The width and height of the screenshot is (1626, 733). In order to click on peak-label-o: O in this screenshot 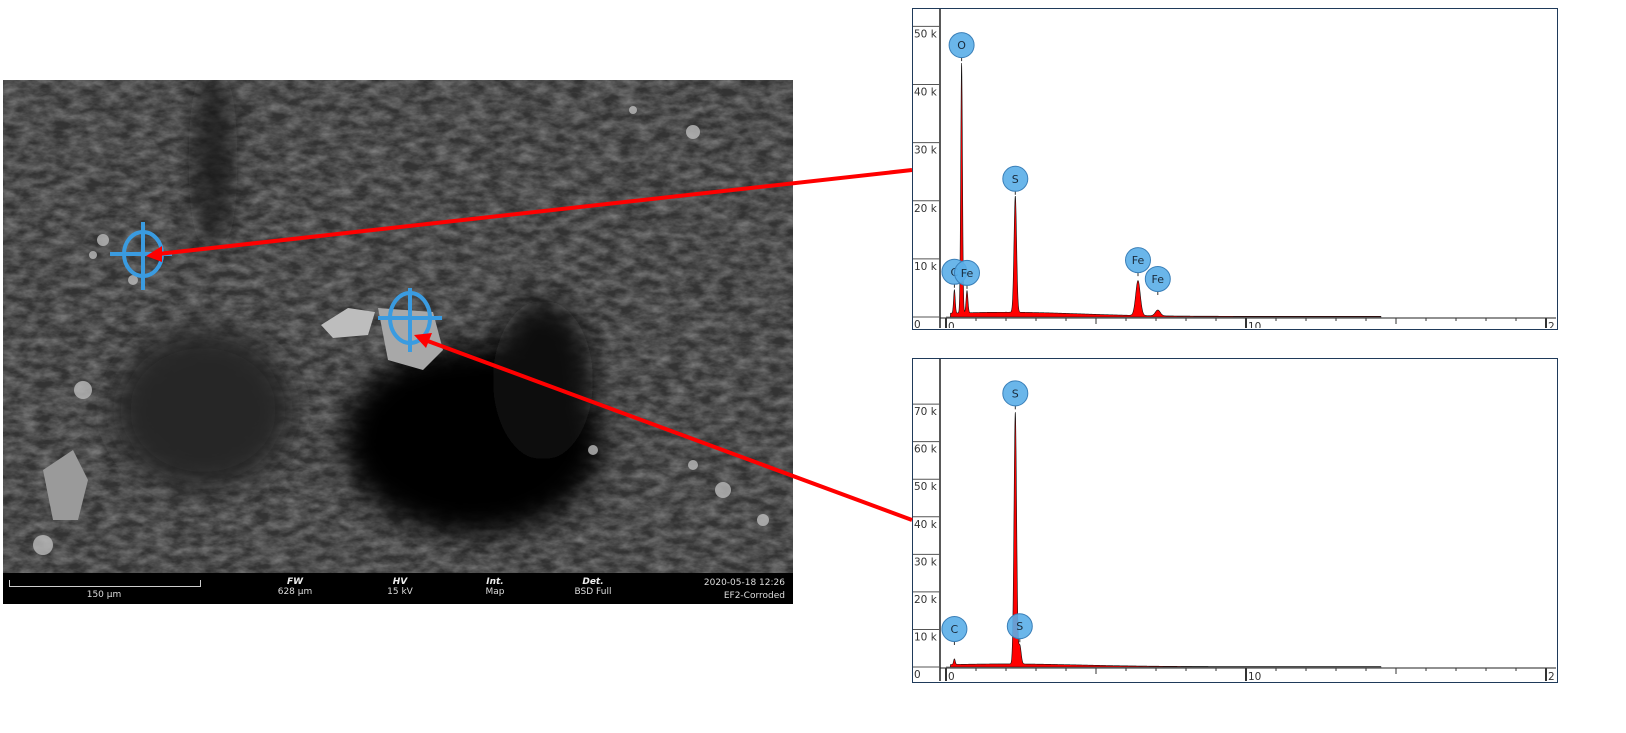, I will do `click(961, 47)`.